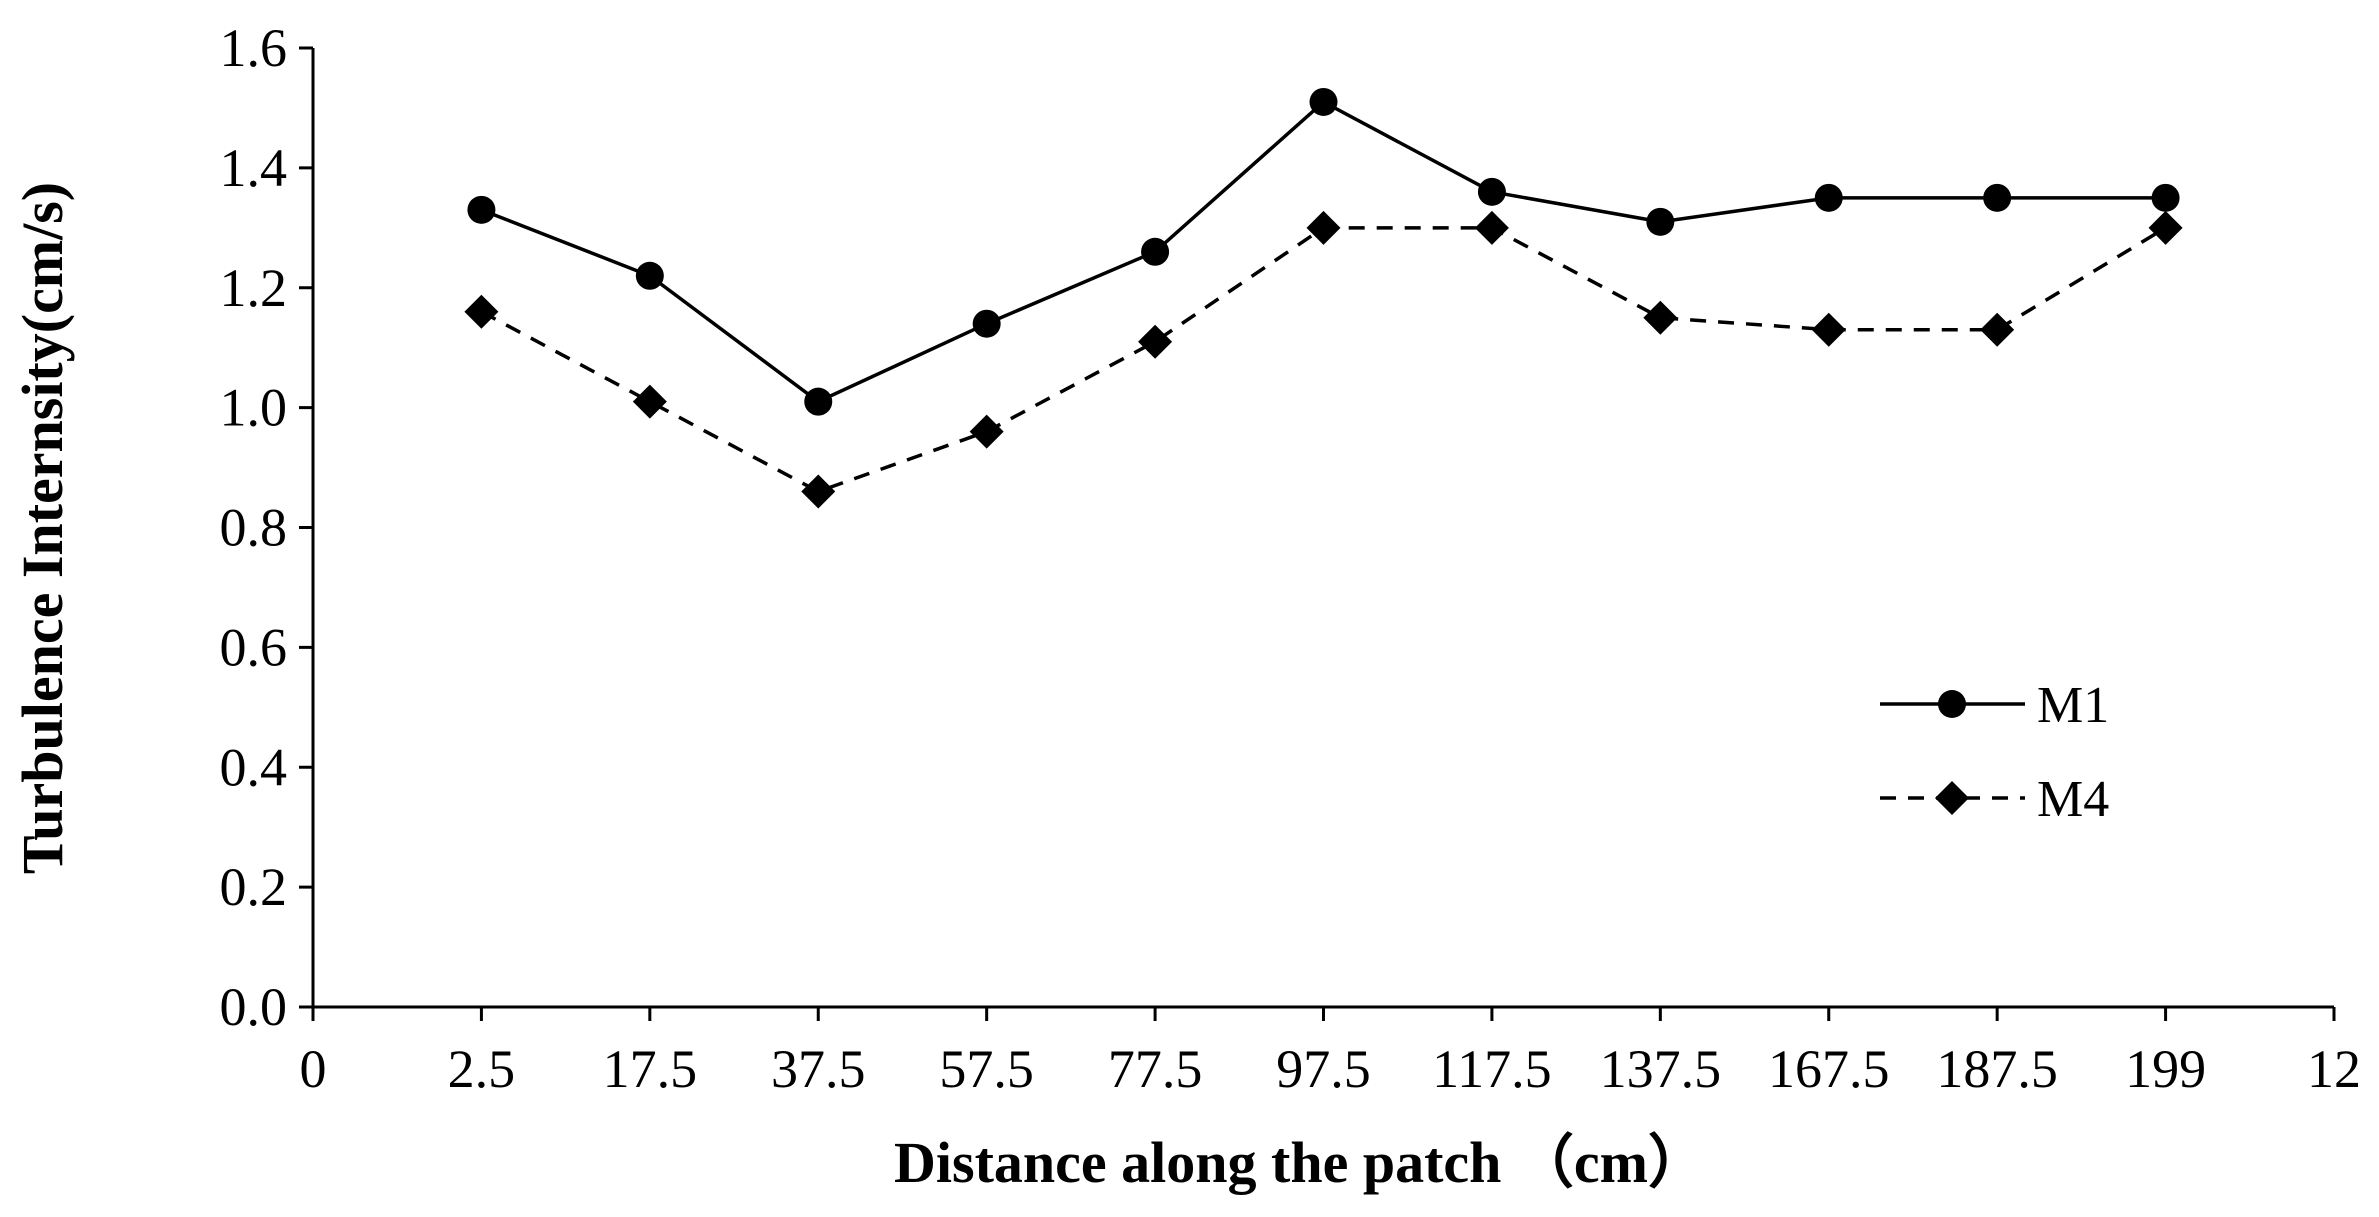 This screenshot has width=2379, height=1217. What do you see at coordinates (254, 767) in the screenshot?
I see `y-tick-label: 0.4` at bounding box center [254, 767].